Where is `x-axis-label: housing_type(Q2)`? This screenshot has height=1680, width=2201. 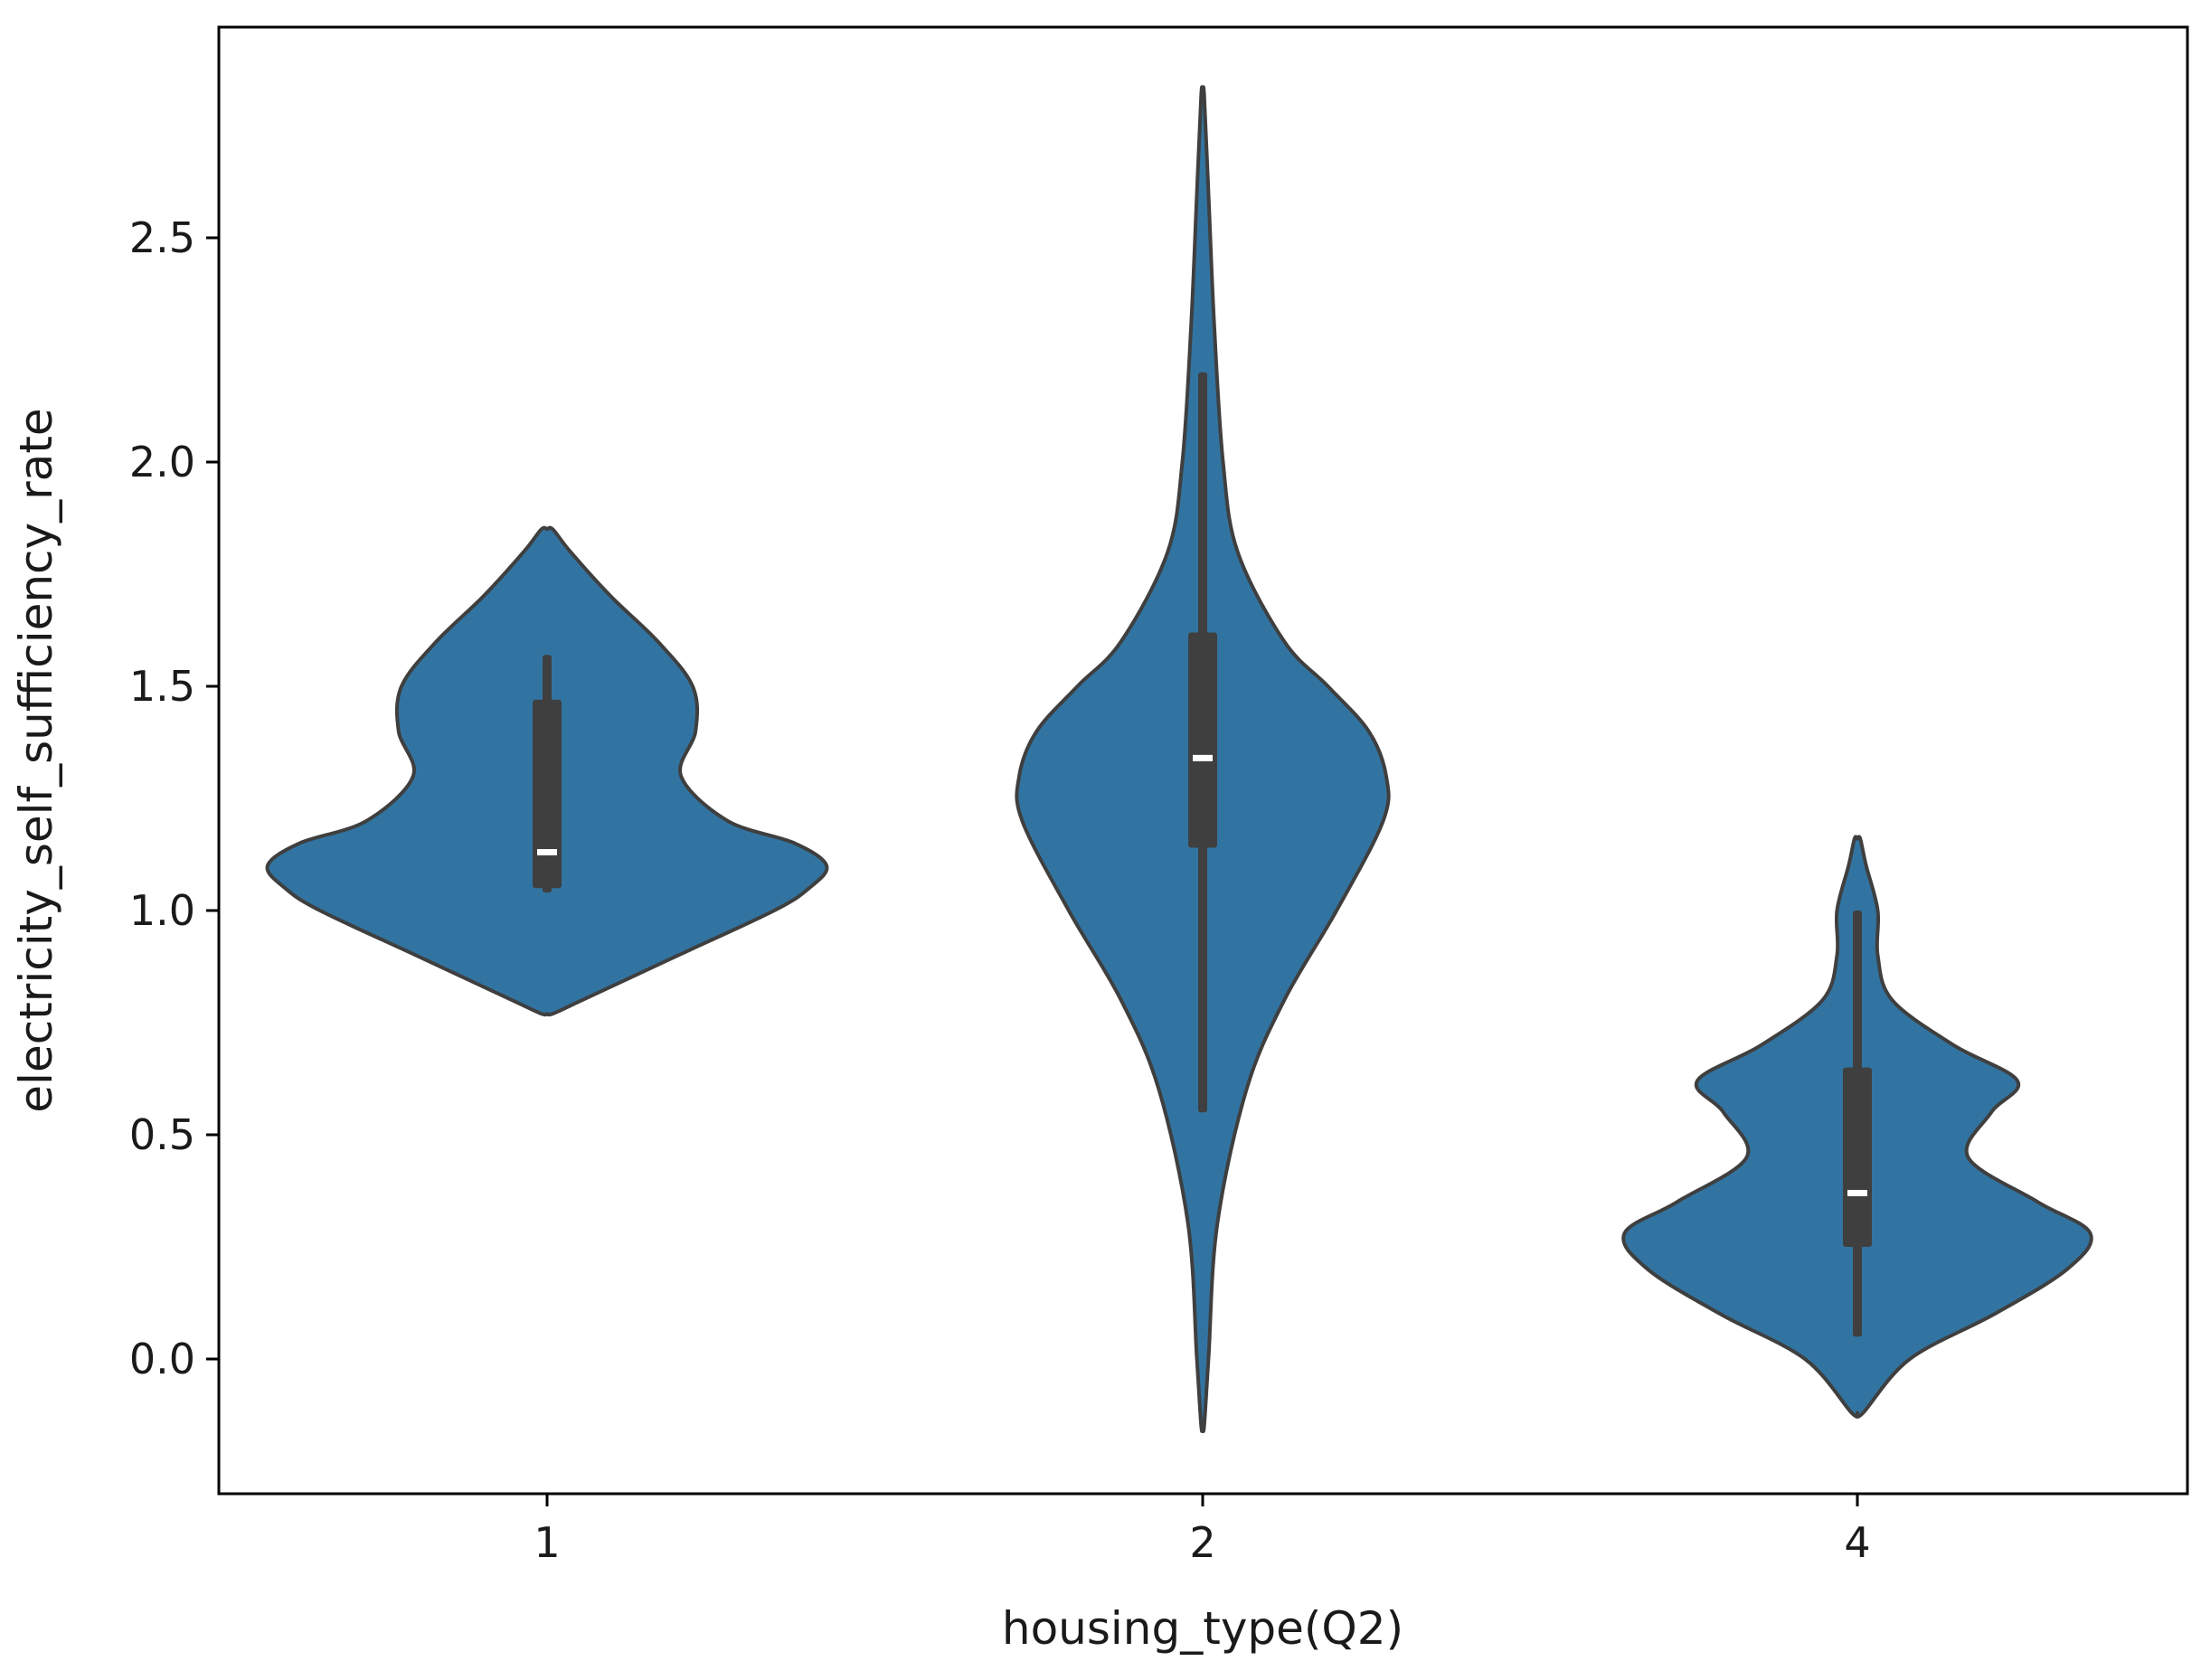 x-axis-label: housing_type(Q2) is located at coordinates (1202, 1628).